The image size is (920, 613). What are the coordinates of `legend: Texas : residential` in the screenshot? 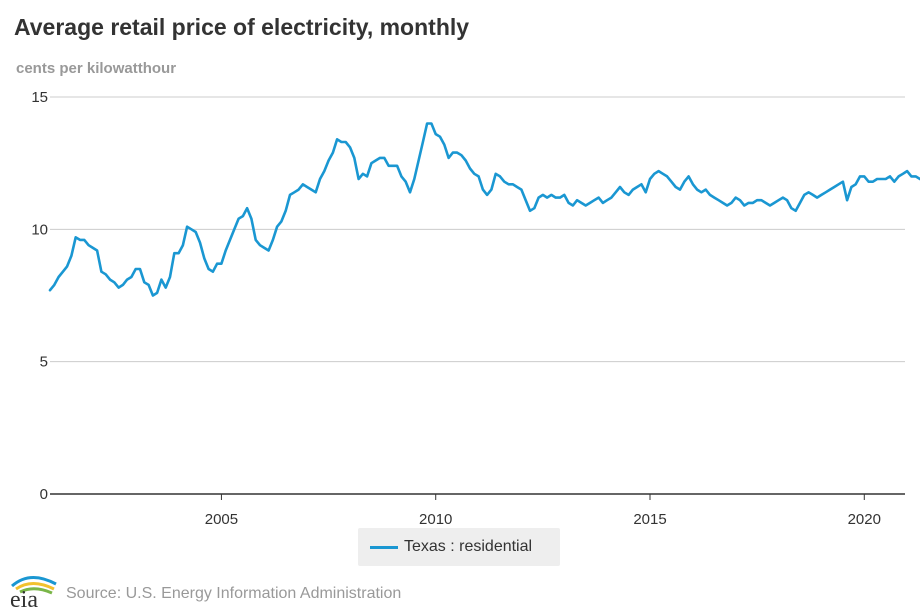 It's located at (459, 547).